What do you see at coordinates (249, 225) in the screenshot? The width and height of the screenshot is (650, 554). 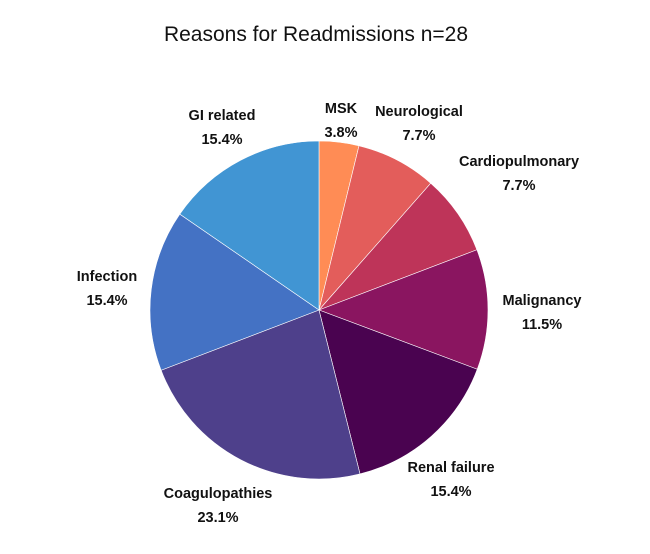 I see `slice-gi-related` at bounding box center [249, 225].